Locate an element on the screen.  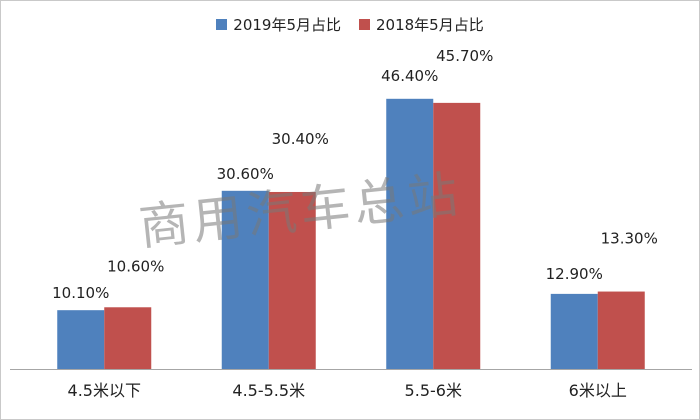
legend-item-2019: 2019年5月占比 is located at coordinates (278, 24).